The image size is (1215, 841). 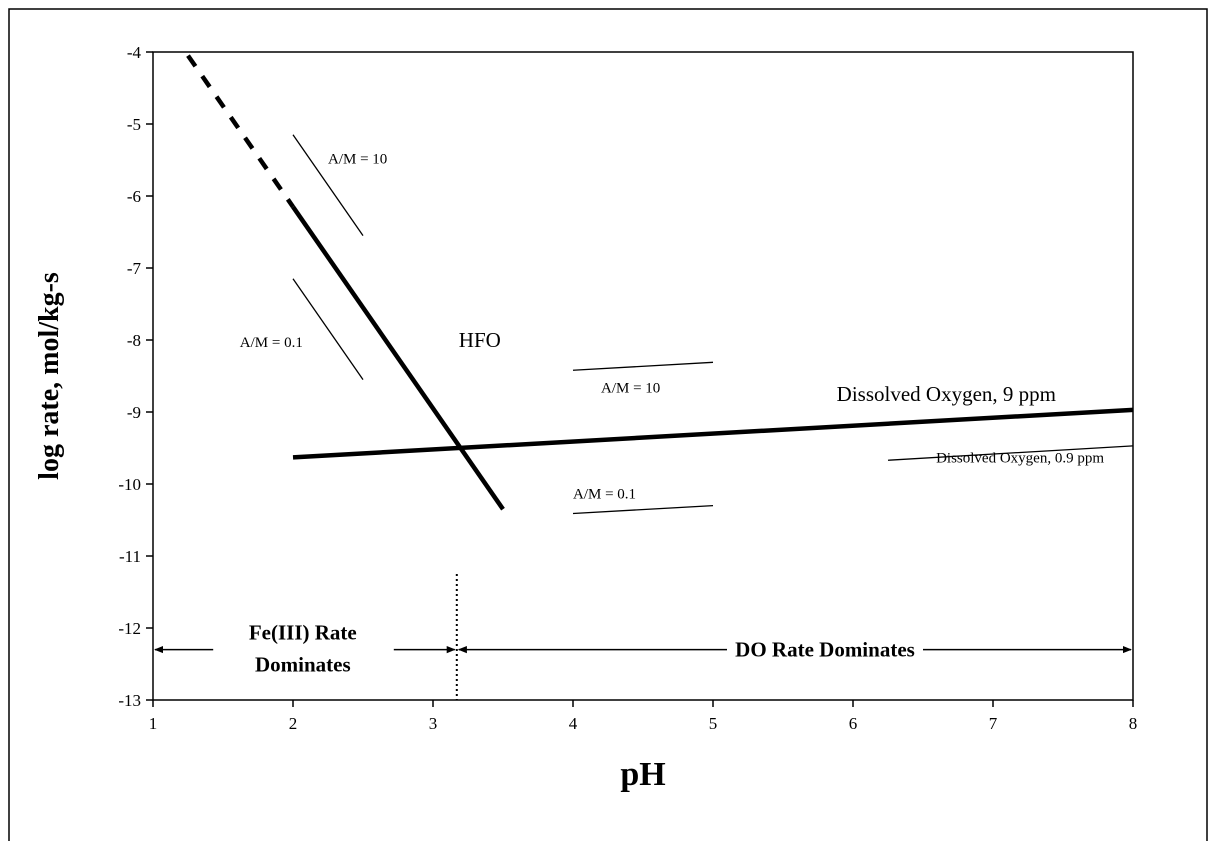 I want to click on region-label-do: DO Rate Dominates, so click(x=825, y=650).